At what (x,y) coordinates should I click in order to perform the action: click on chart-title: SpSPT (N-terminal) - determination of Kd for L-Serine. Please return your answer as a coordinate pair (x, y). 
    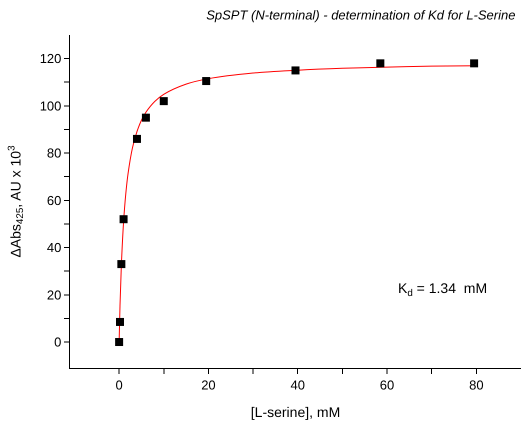
    Looking at the image, I should click on (361, 15).